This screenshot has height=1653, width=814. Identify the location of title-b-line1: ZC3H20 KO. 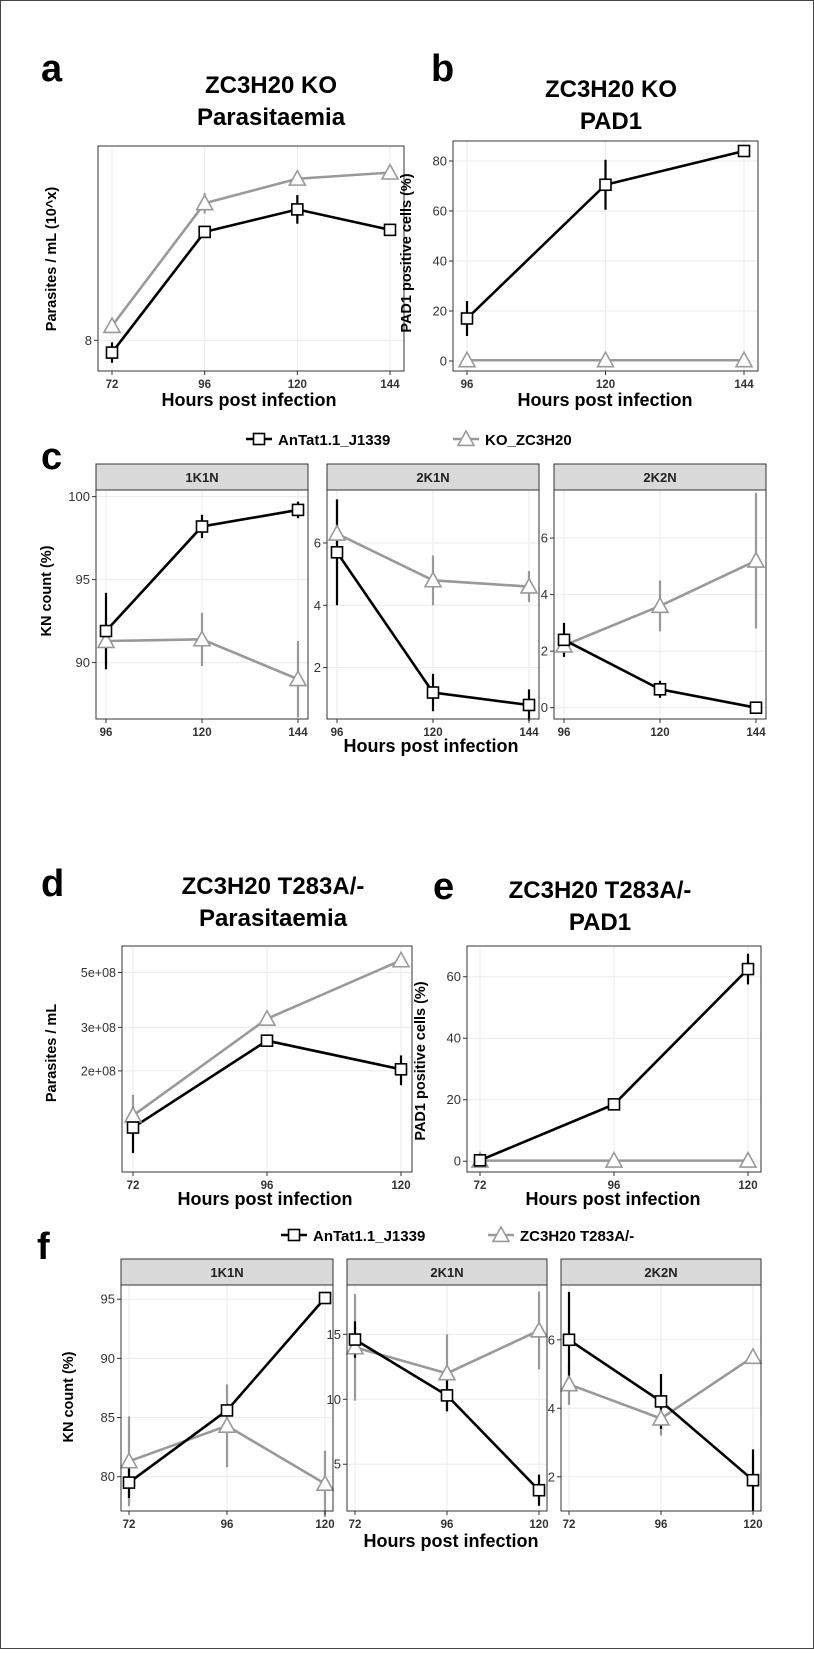
(611, 89).